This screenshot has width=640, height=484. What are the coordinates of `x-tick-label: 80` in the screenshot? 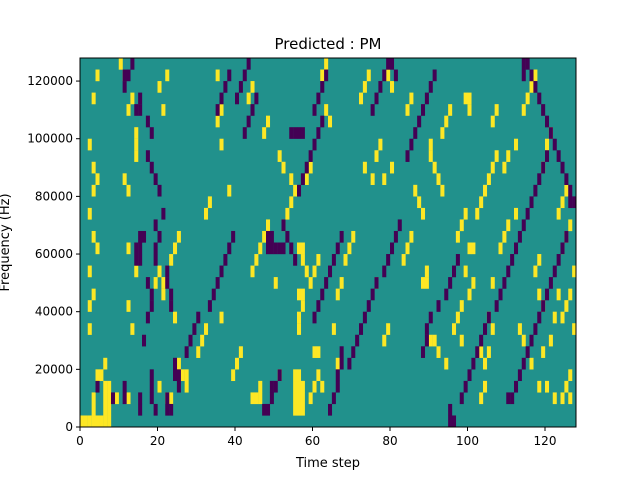 It's located at (389, 441).